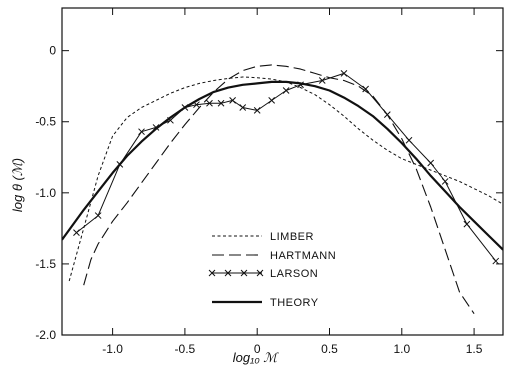  I want to click on legend: LIMBER HARTMANN LARSON THEORY, so click(272, 270).